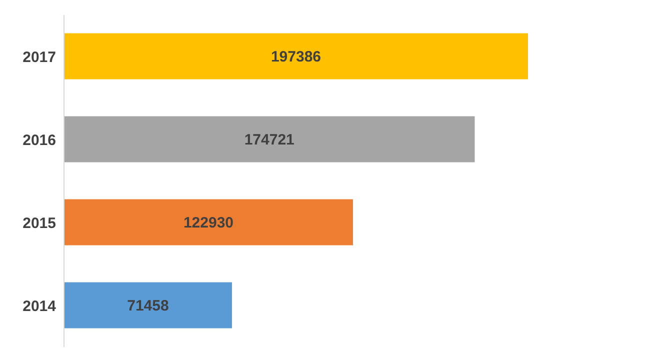  Describe the element at coordinates (39, 223) in the screenshot. I see `y-tick-label: 2015` at that location.